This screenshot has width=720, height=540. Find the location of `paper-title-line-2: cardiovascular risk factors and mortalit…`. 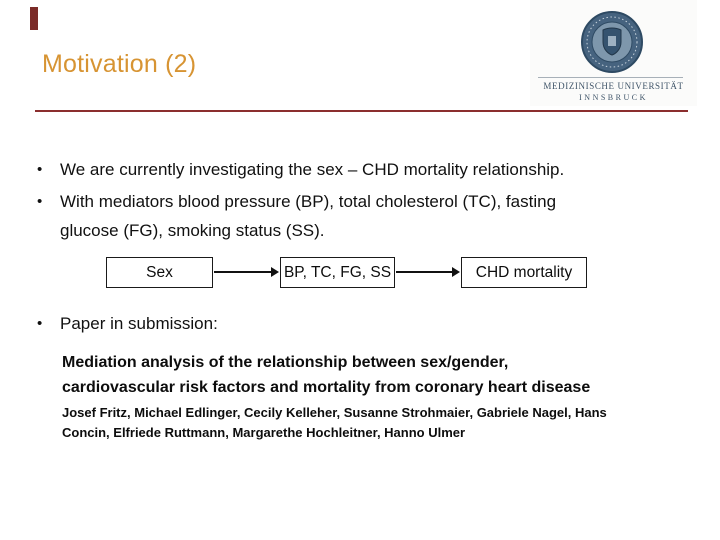

paper-title-line-2: cardiovascular risk factors and mortalit… is located at coordinates (326, 387).